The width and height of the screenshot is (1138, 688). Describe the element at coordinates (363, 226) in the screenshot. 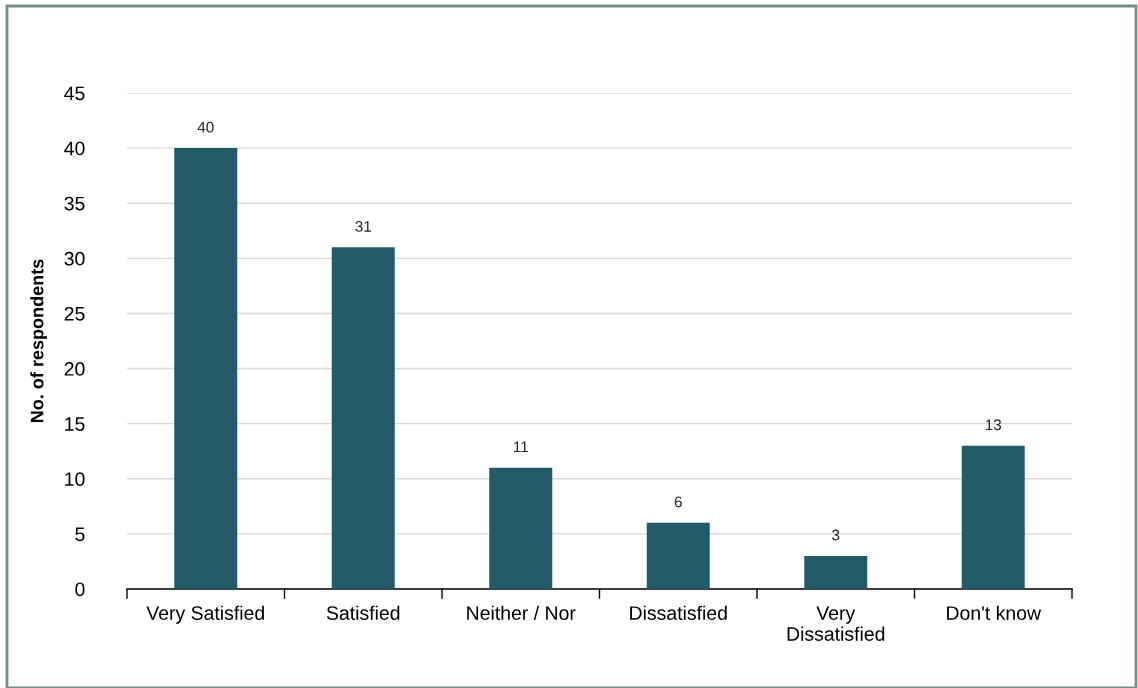

I see `data-label: 31` at that location.